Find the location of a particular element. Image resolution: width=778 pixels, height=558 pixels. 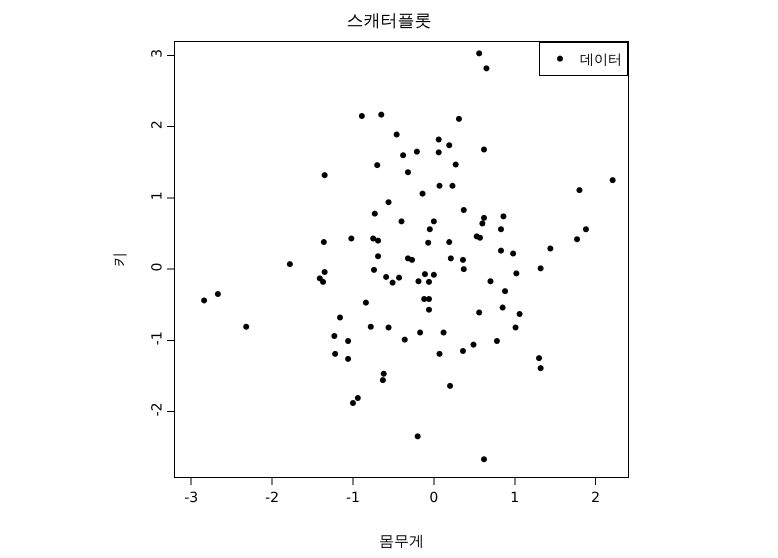

y-axis-title: 키 is located at coordinates (119, 259).